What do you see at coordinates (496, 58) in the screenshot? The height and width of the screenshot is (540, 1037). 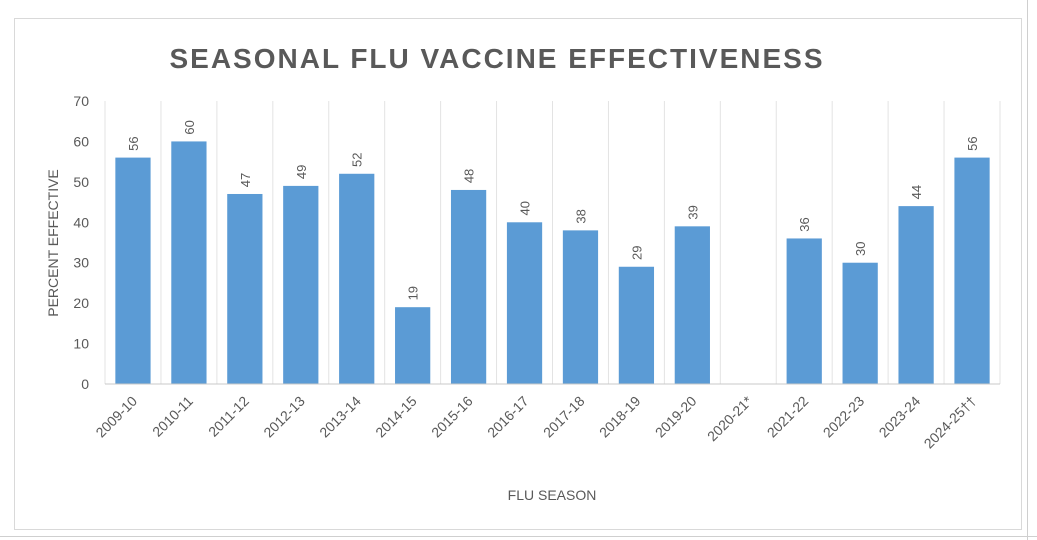 I see `chart-title: SEASONAL FLU VACCINE EFFECTIVENESS` at bounding box center [496, 58].